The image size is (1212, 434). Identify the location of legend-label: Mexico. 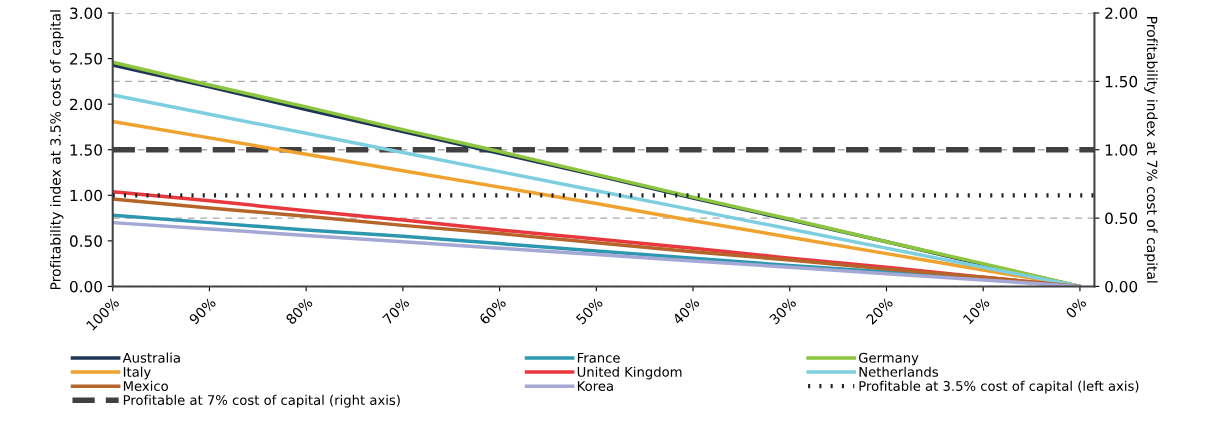
(145, 385).